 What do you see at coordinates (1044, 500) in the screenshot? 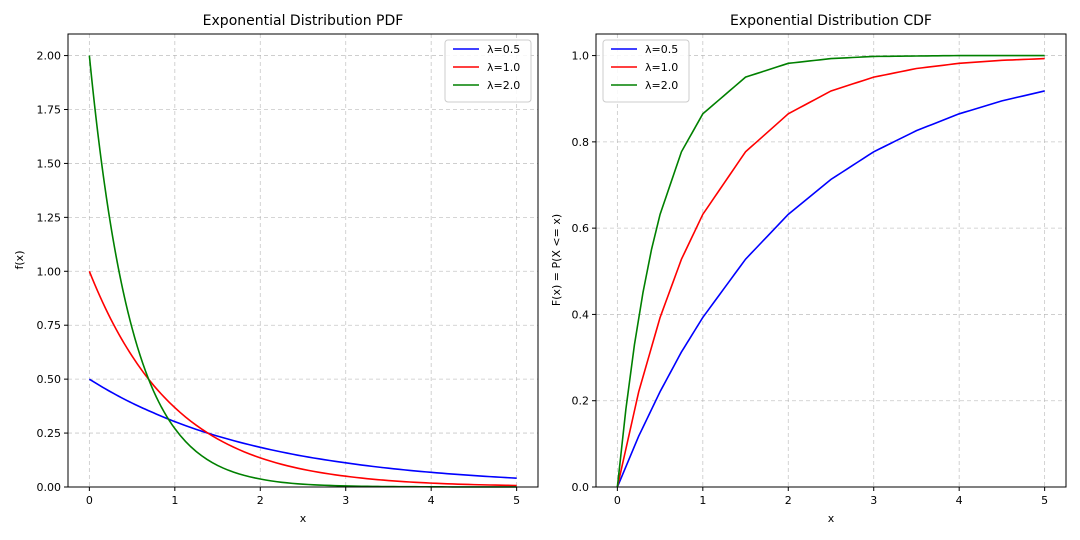
I see `cdf-x-tick-label: 5` at bounding box center [1044, 500].